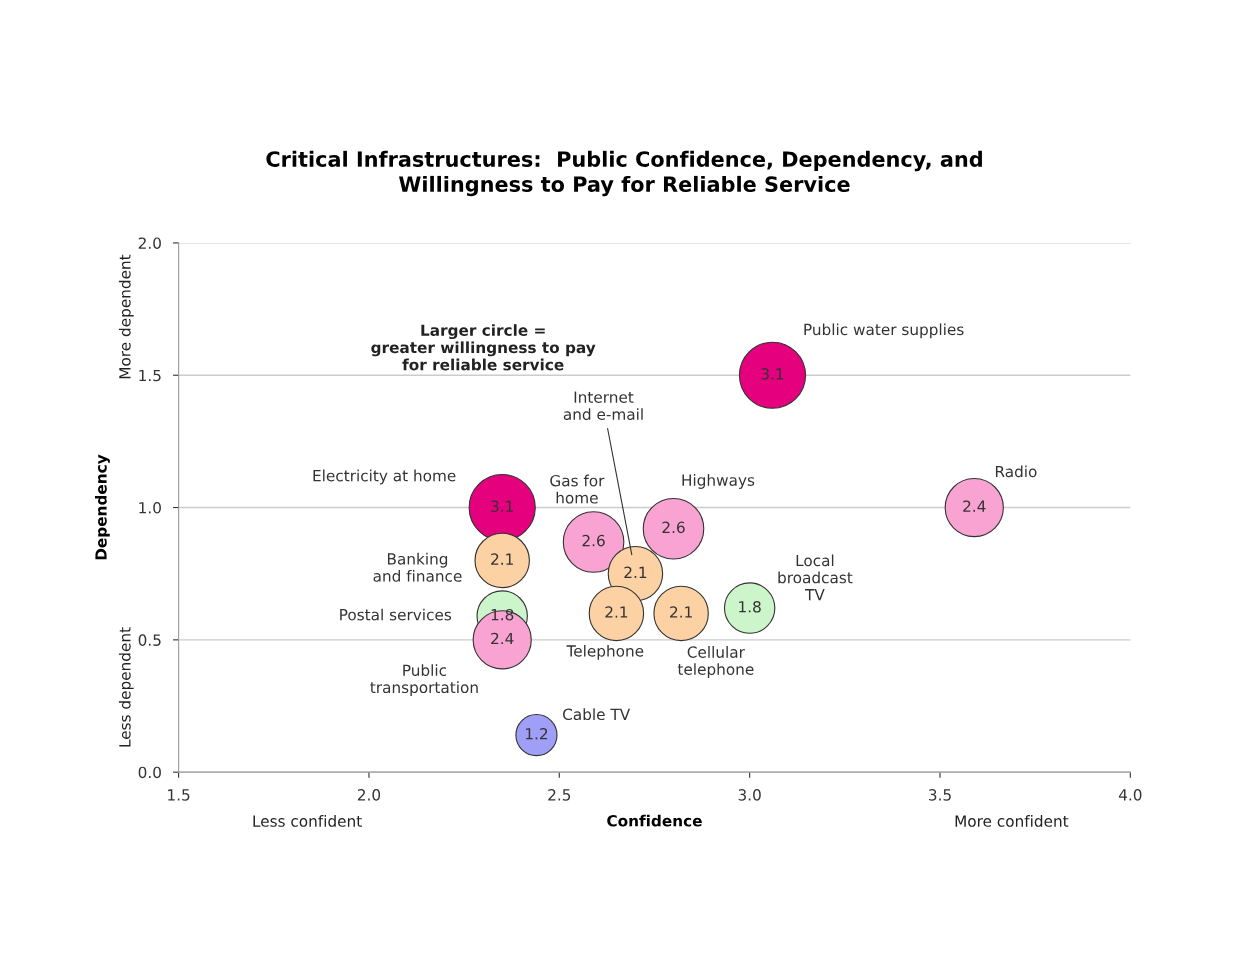 The width and height of the screenshot is (1249, 964). I want to click on series-label: Radio, so click(1016, 471).